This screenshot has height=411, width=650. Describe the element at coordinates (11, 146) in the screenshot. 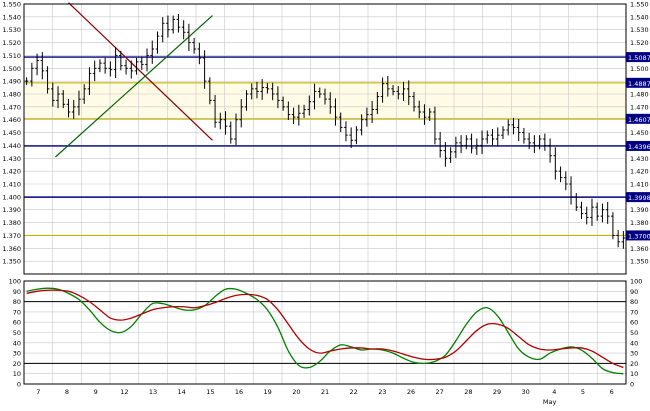

I see `price-tick-label-left: 1.440` at that location.